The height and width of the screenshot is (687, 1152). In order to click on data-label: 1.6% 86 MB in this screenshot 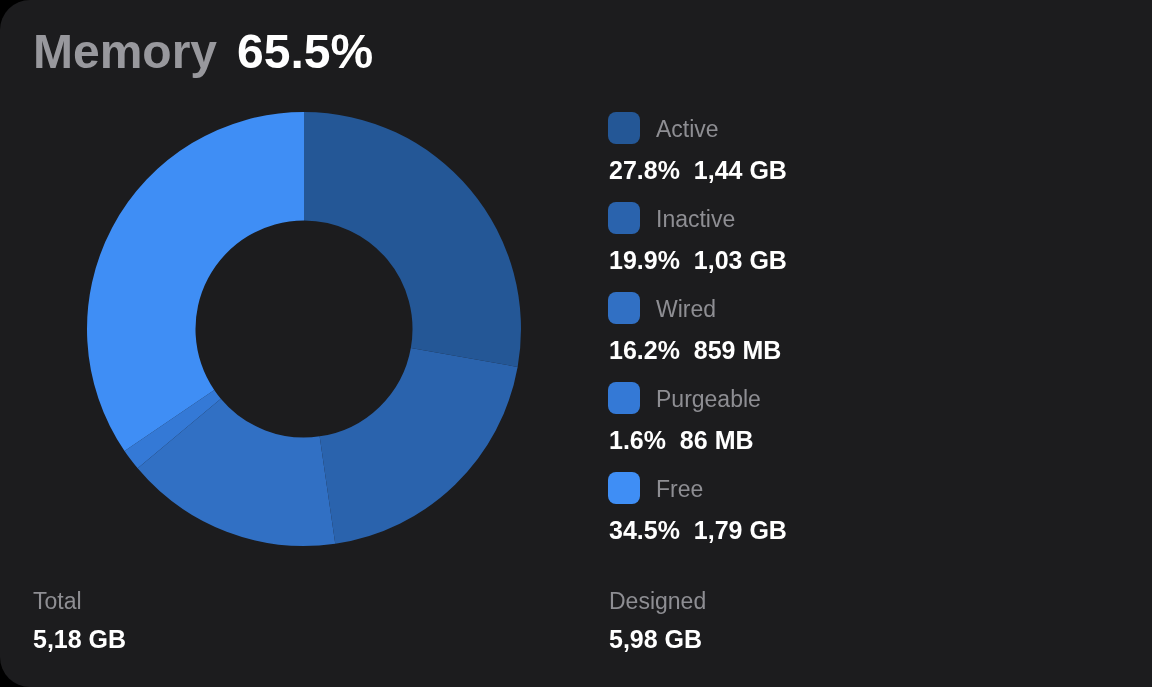, I will do `click(681, 440)`.